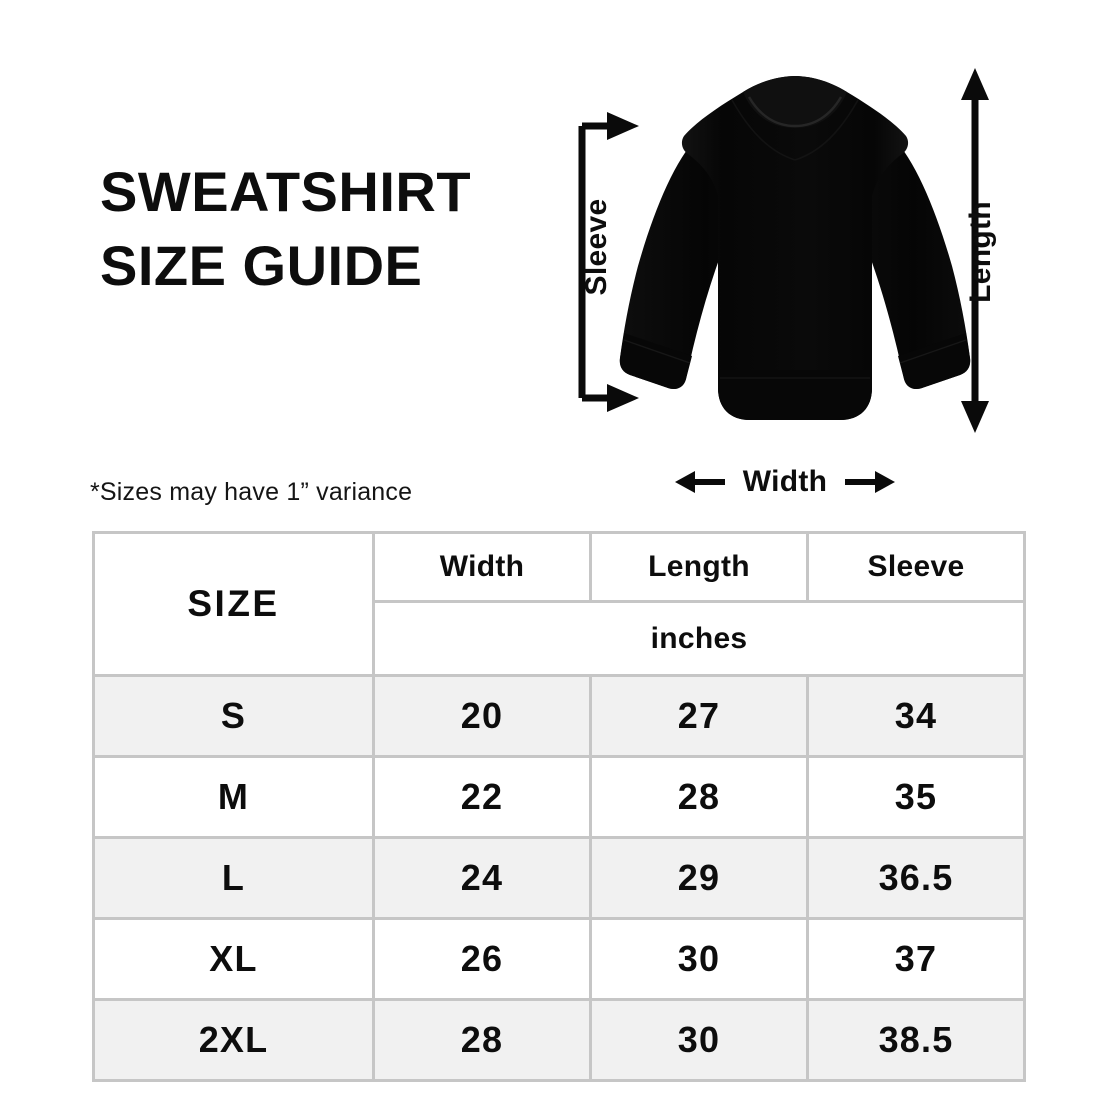  I want to click on row-width: 20, so click(482, 716).